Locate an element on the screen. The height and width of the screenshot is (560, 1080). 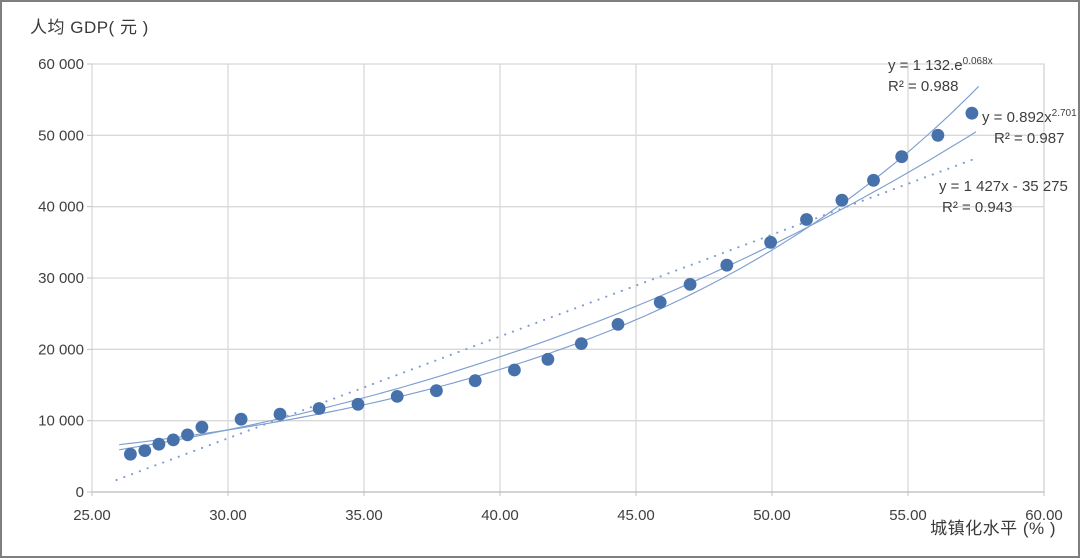
x-tick-label: 60.00 is located at coordinates (1044, 515).